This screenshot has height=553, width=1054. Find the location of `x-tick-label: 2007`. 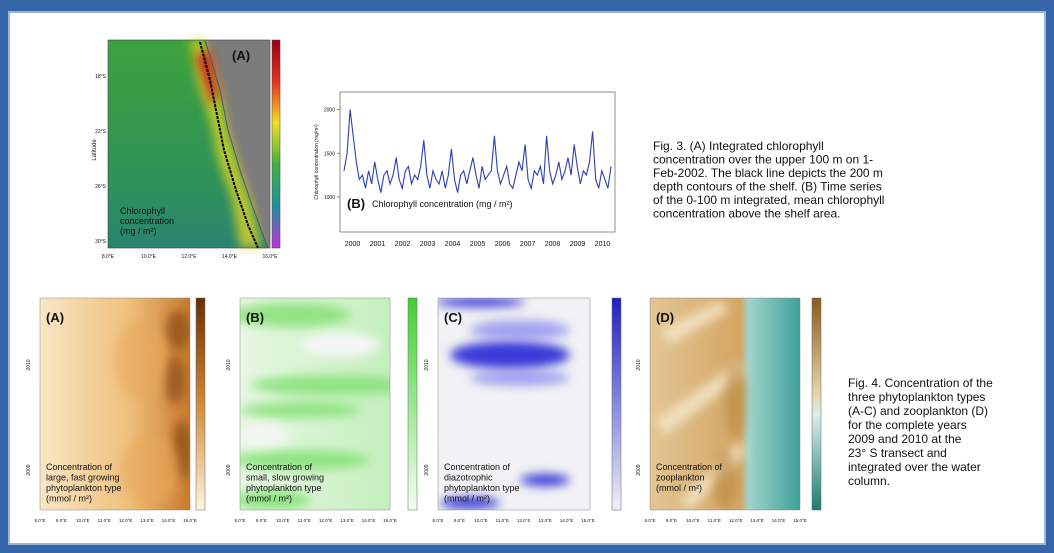

x-tick-label: 2007 is located at coordinates (528, 244).